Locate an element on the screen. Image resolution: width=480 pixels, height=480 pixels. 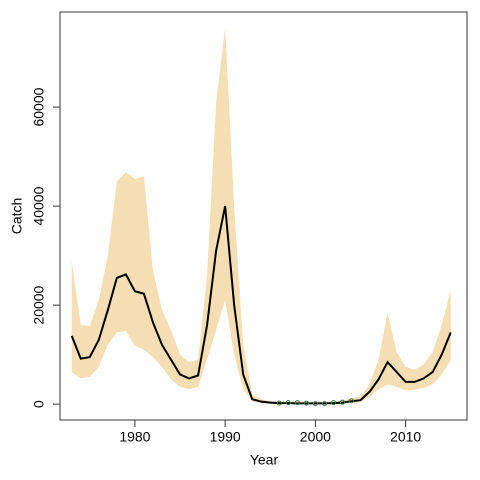
y-axis-label: Catch is located at coordinates (17, 216).